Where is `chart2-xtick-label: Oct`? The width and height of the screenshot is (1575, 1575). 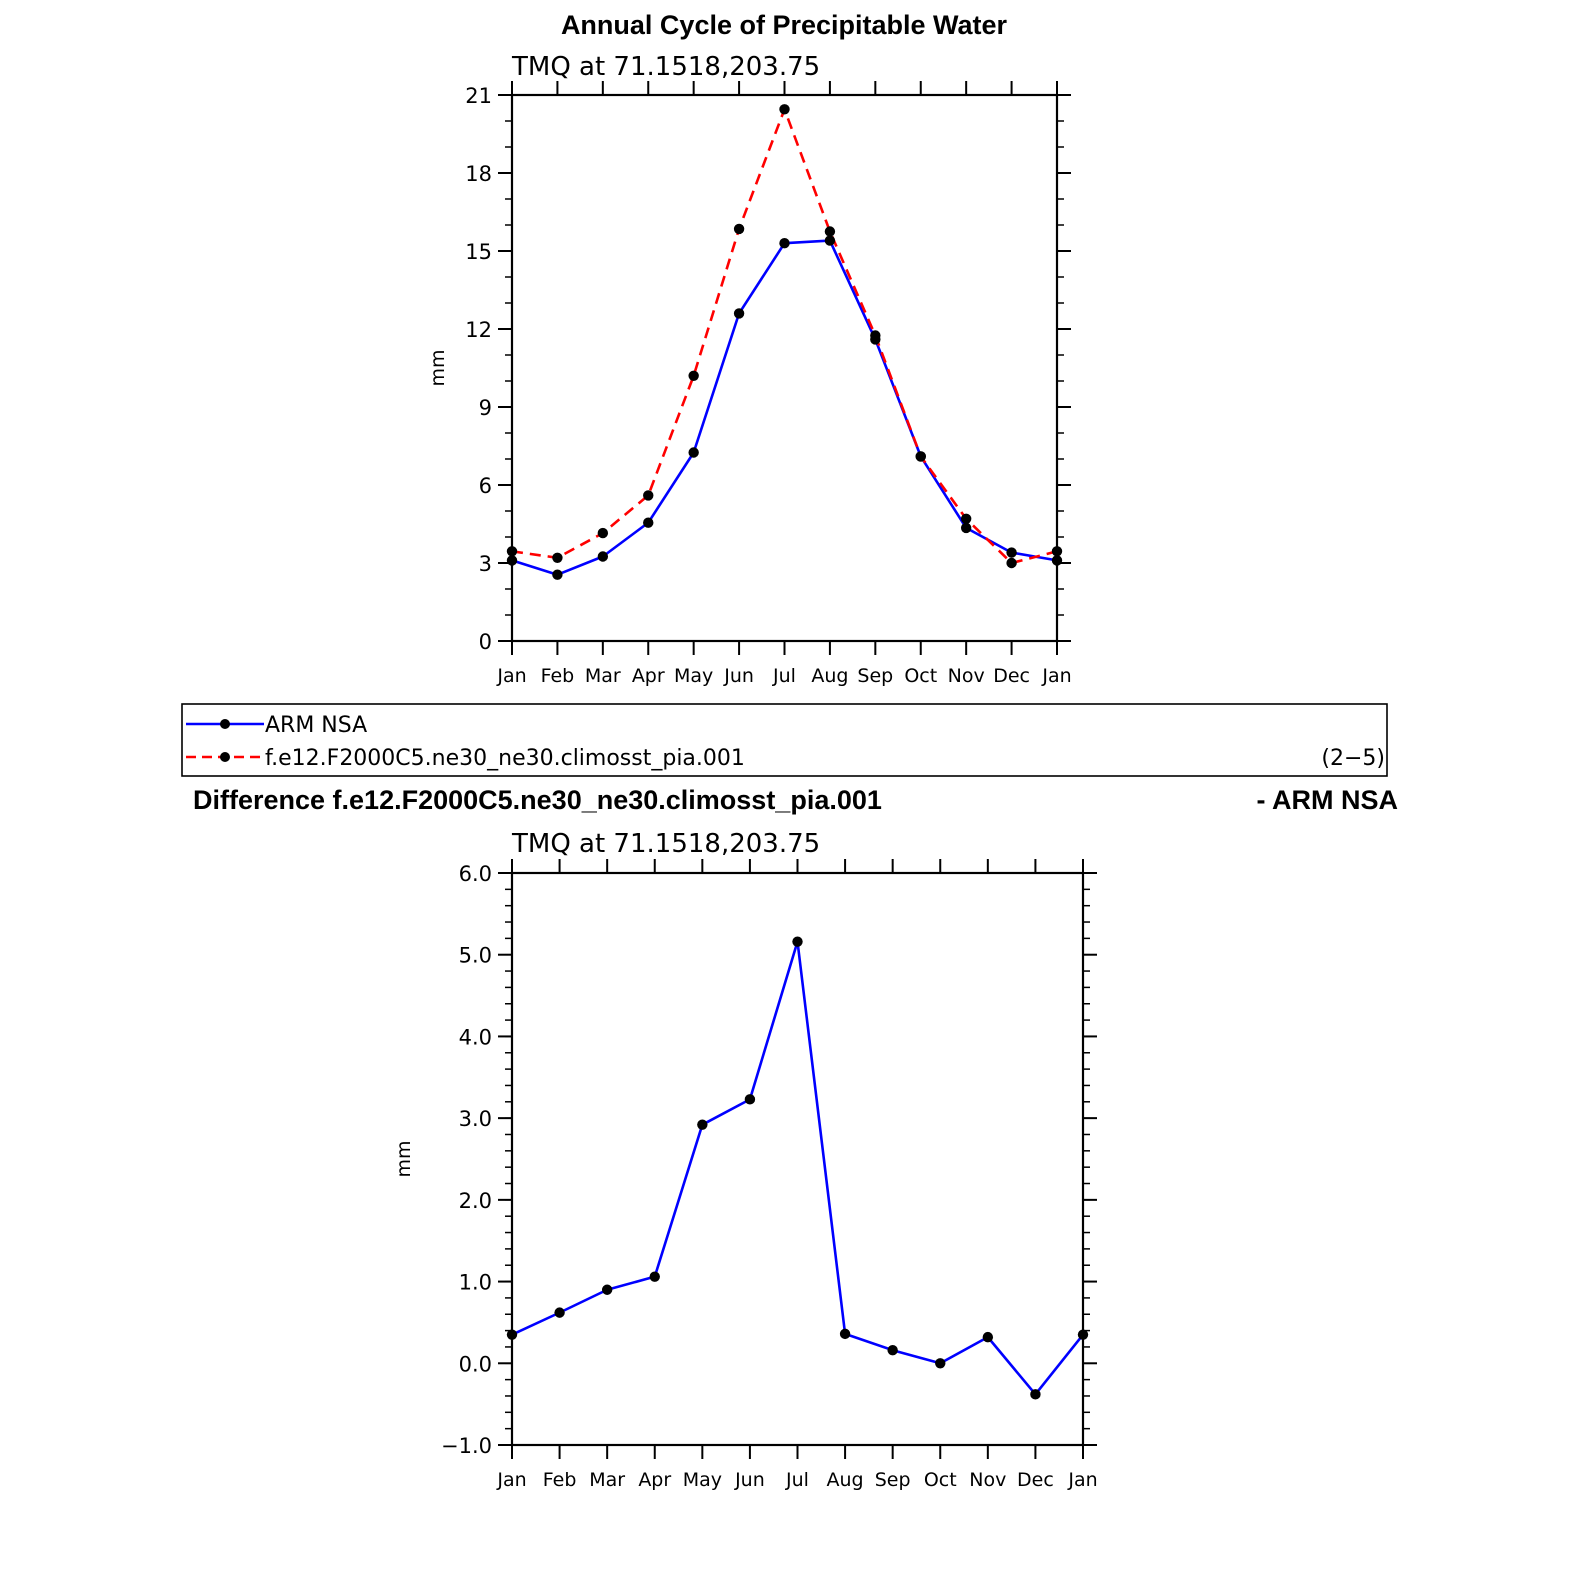 chart2-xtick-label: Oct is located at coordinates (940, 1480).